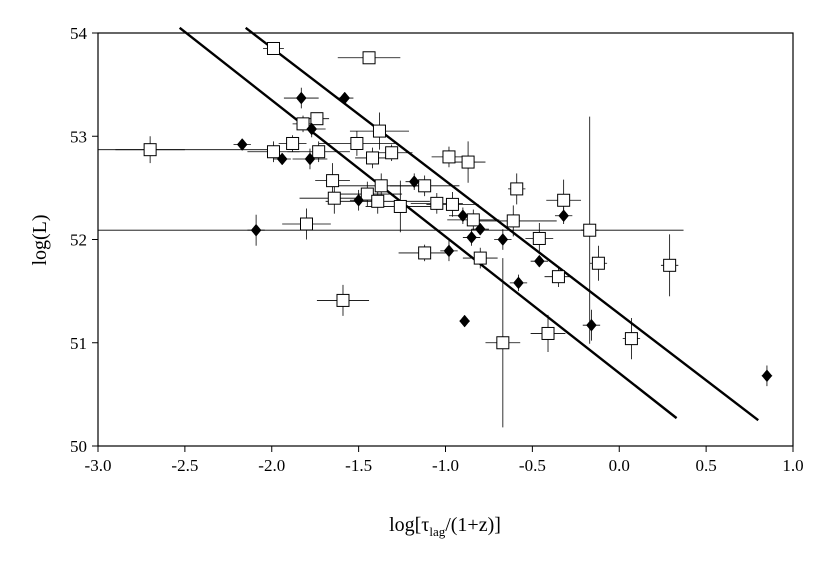 This screenshot has height=568, width=830. Describe the element at coordinates (78, 240) in the screenshot. I see `y-tick-label: 52` at that location.